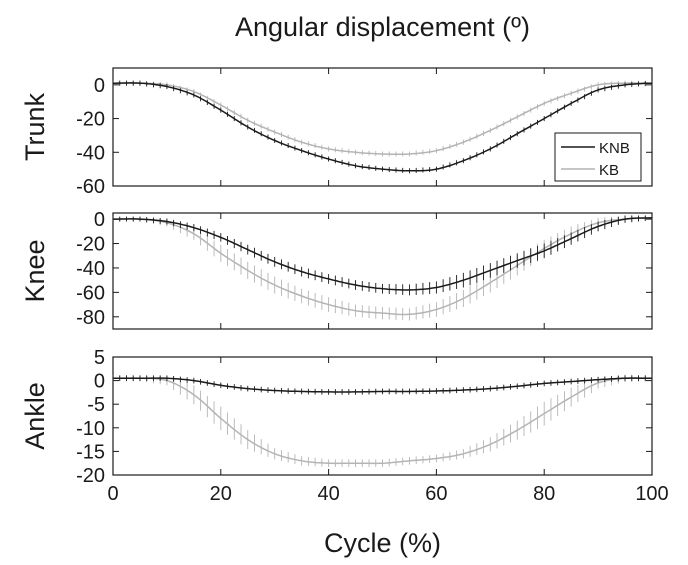 The width and height of the screenshot is (688, 565). Describe the element at coordinates (90, 429) in the screenshot. I see `y-tick-label: -10` at that location.